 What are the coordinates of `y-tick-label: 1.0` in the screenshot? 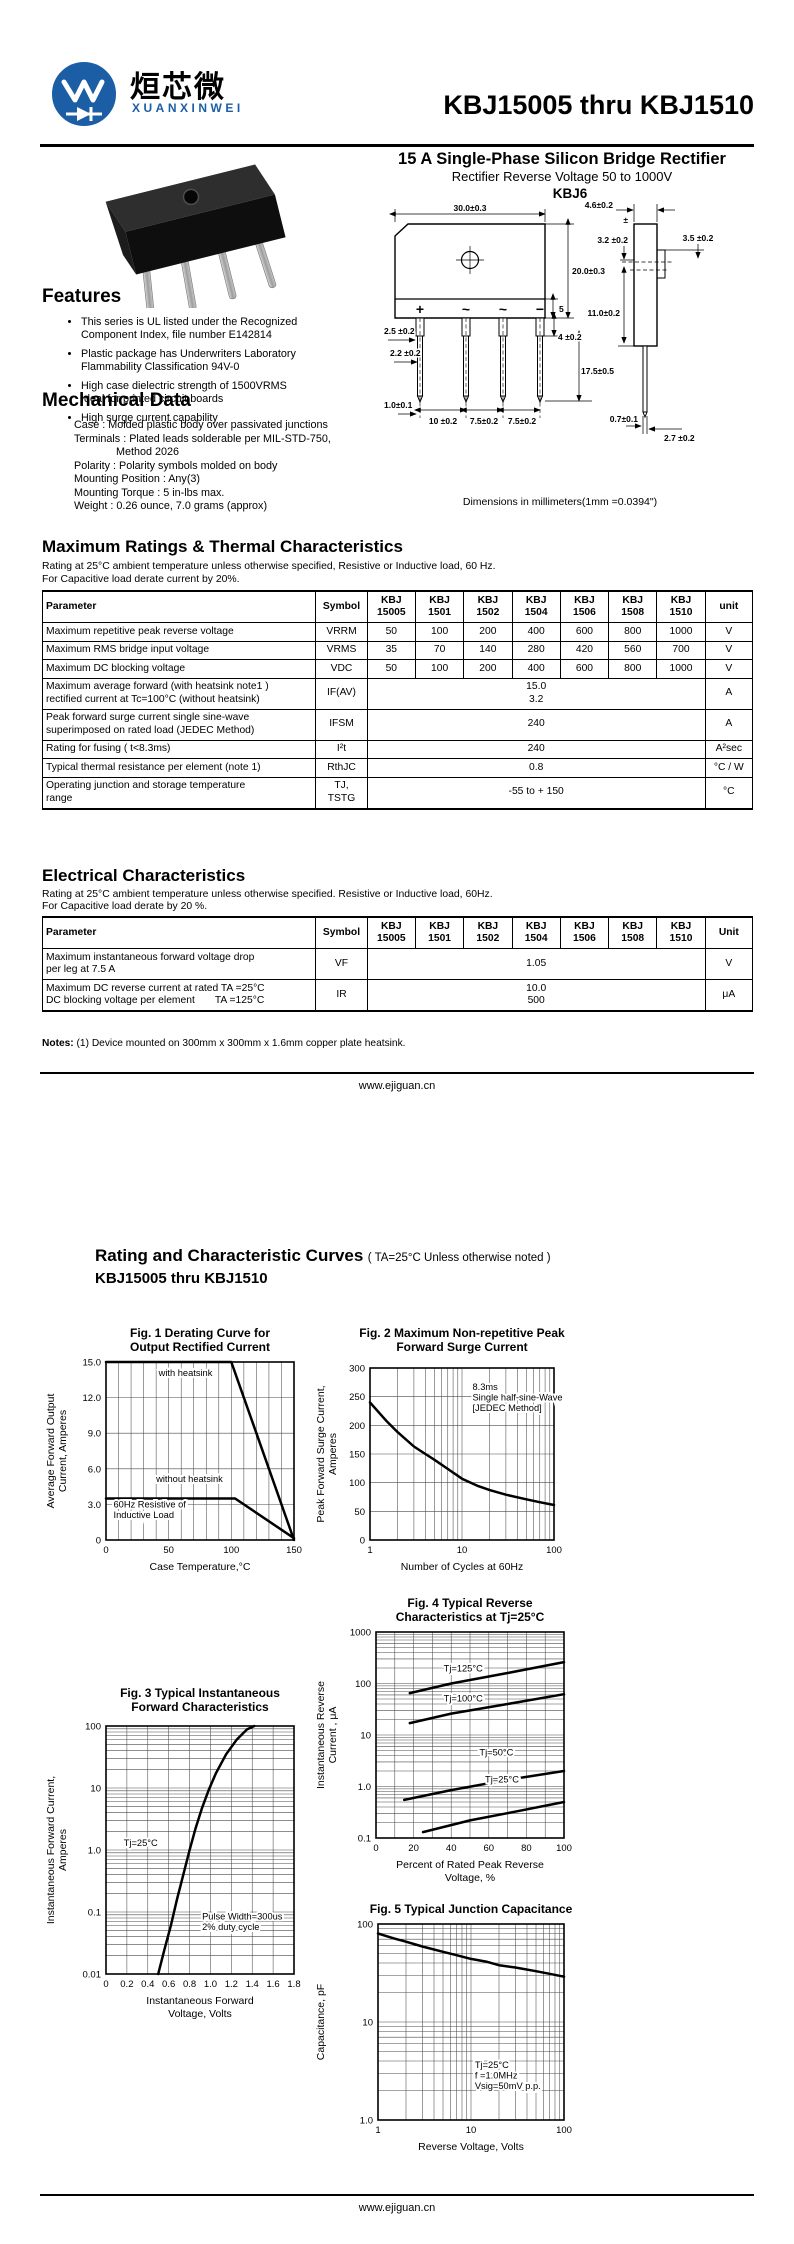 It's located at (364, 1787).